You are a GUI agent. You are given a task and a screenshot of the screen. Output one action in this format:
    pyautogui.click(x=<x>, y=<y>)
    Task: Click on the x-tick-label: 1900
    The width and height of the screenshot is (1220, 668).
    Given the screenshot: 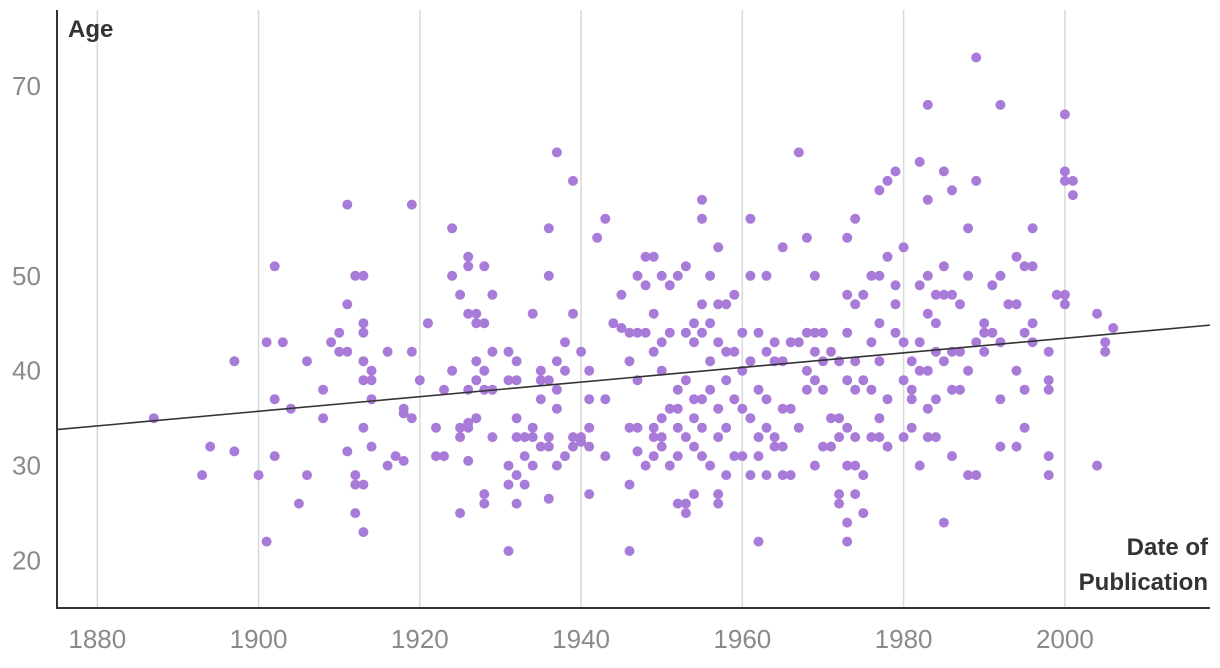 What is the action you would take?
    pyautogui.click(x=259, y=639)
    